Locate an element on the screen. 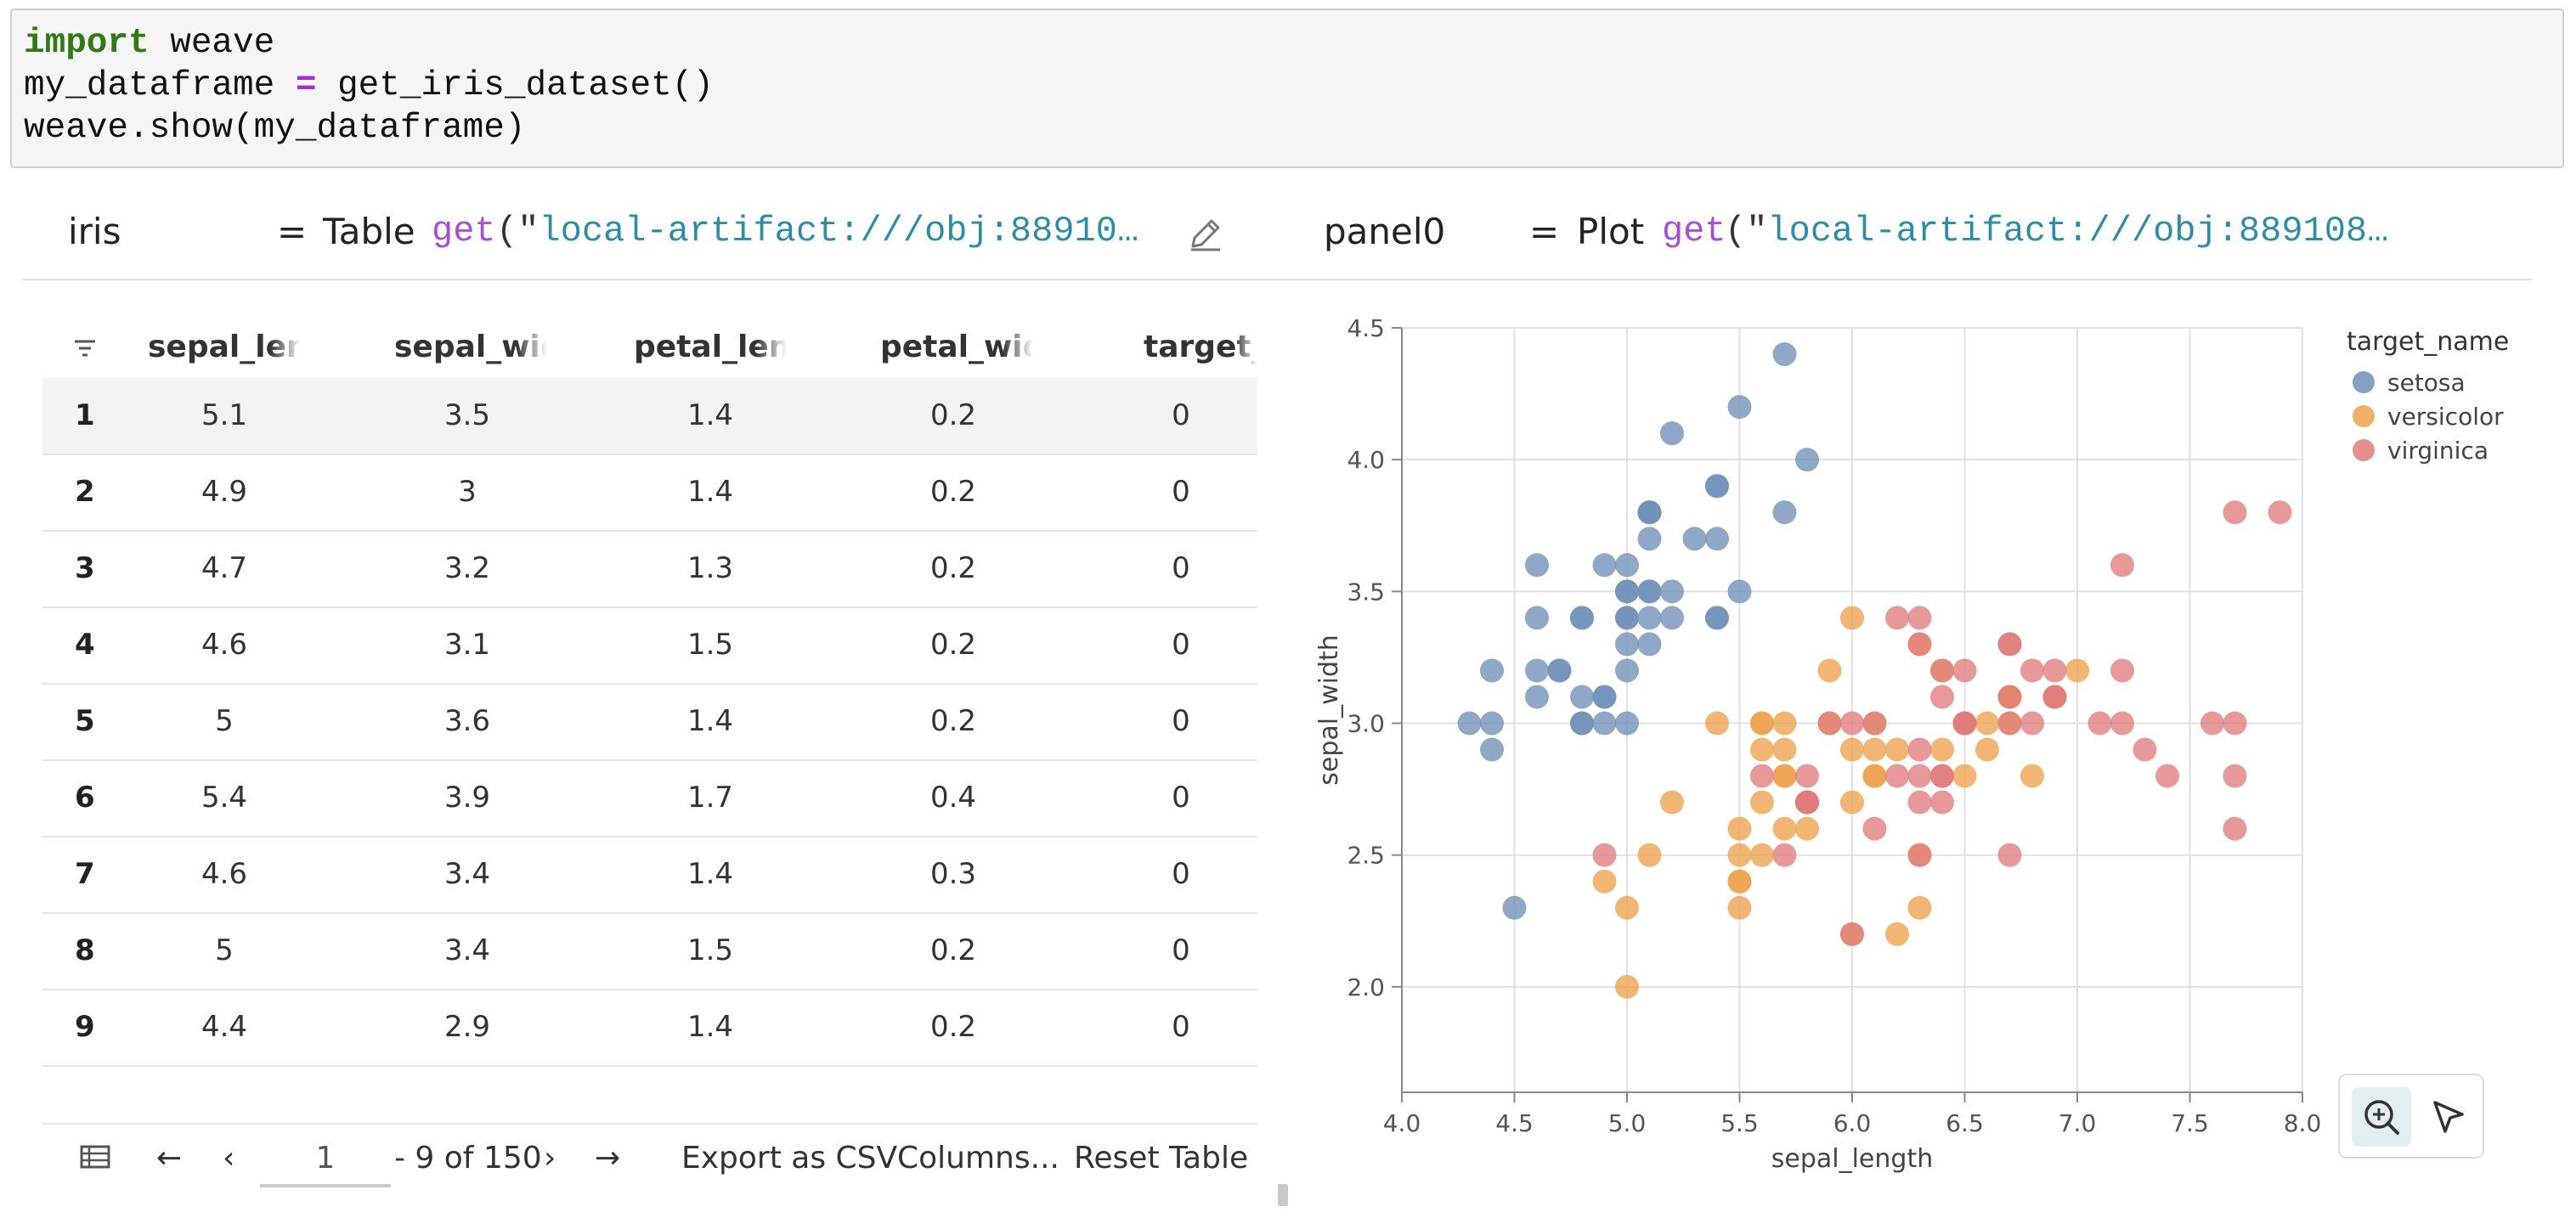  prev-page-icon: ‹ is located at coordinates (229, 1159).